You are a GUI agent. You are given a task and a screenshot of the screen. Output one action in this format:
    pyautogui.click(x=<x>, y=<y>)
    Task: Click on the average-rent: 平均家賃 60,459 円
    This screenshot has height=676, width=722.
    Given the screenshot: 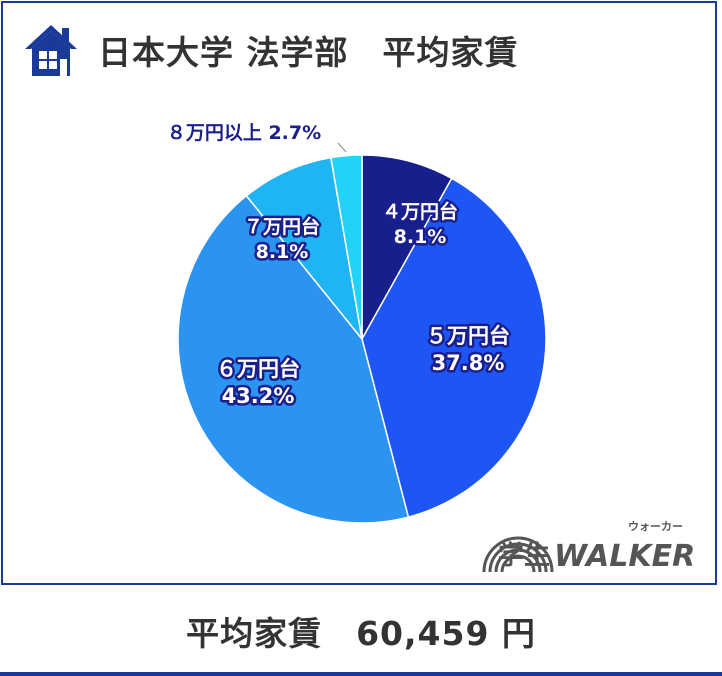 What is the action you would take?
    pyautogui.click(x=361, y=633)
    